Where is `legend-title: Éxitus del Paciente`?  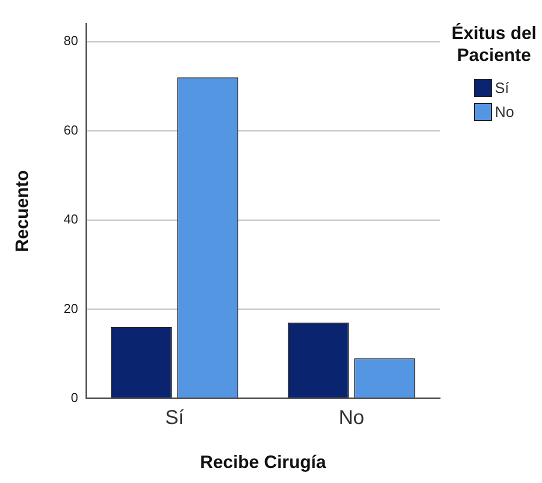 legend-title: Éxitus del Paciente is located at coordinates (494, 44).